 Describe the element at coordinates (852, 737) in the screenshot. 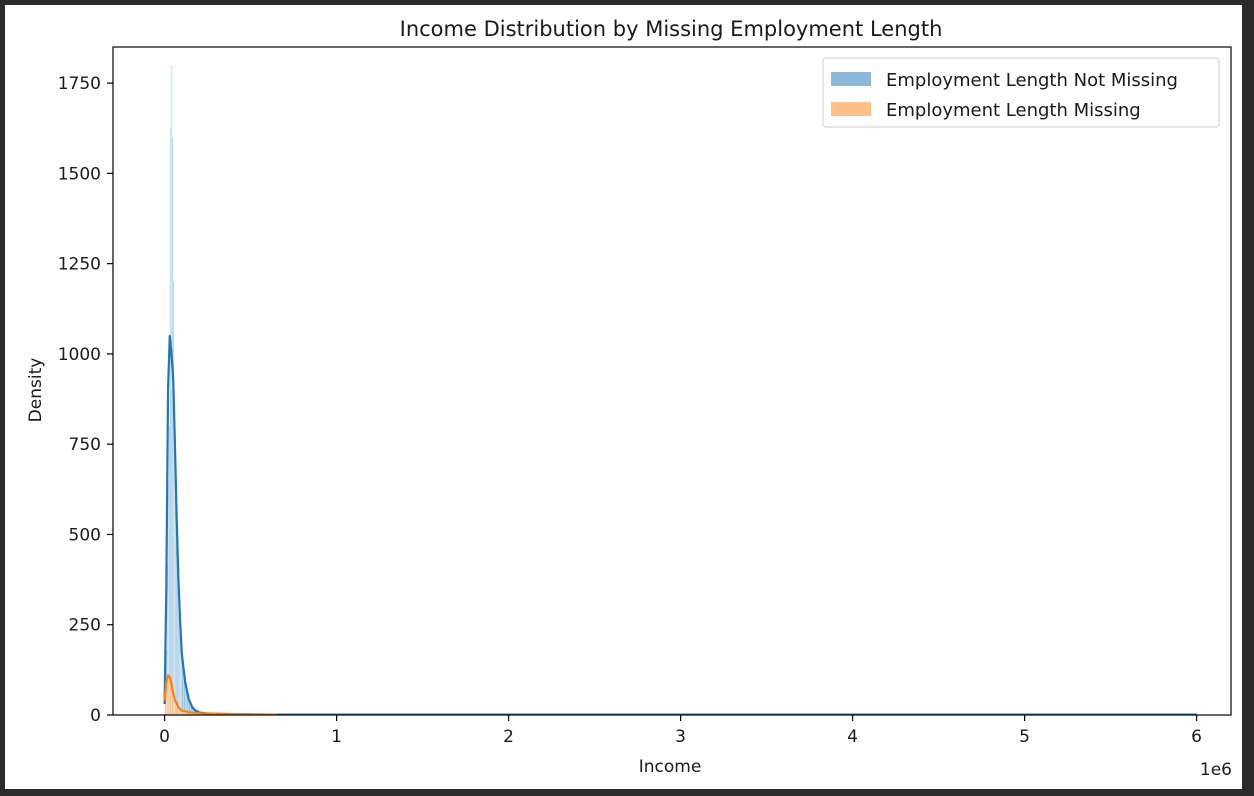

I see `x-tick-label: 4` at that location.